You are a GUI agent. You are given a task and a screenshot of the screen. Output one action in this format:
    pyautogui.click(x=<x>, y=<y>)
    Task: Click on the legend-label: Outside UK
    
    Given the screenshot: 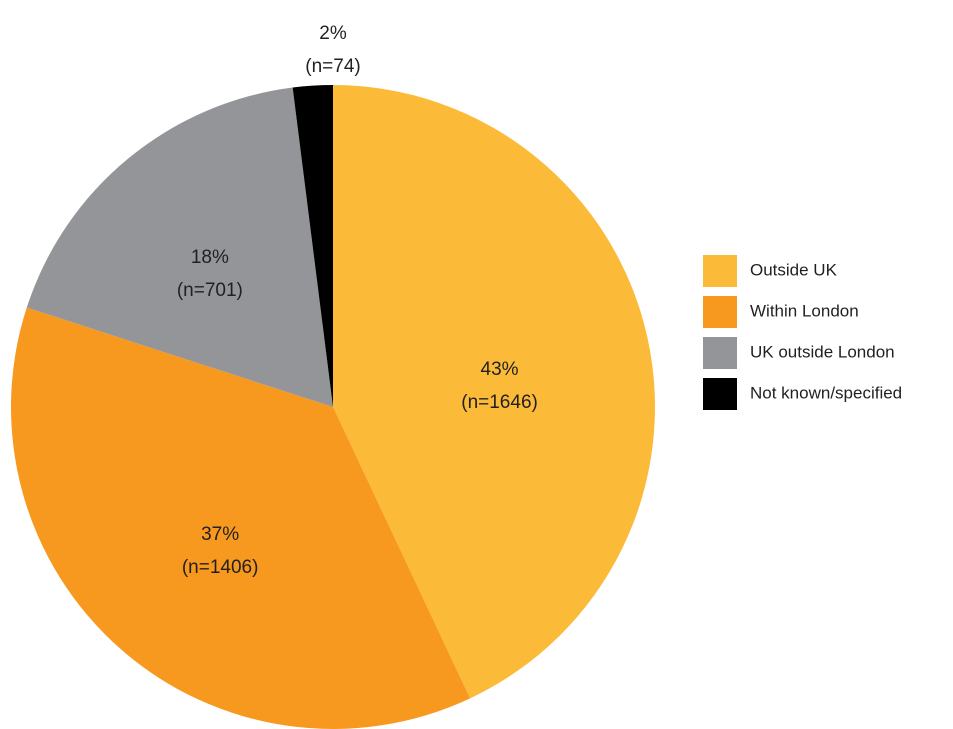 What is the action you would take?
    pyautogui.click(x=794, y=269)
    